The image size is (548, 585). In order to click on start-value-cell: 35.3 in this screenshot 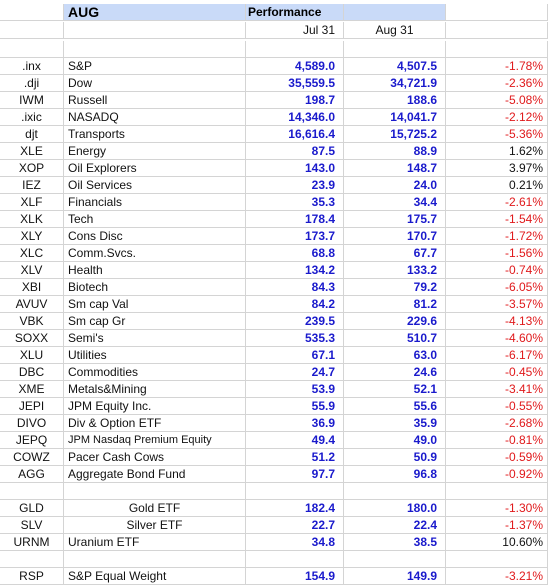, I will do `click(295, 202)`.